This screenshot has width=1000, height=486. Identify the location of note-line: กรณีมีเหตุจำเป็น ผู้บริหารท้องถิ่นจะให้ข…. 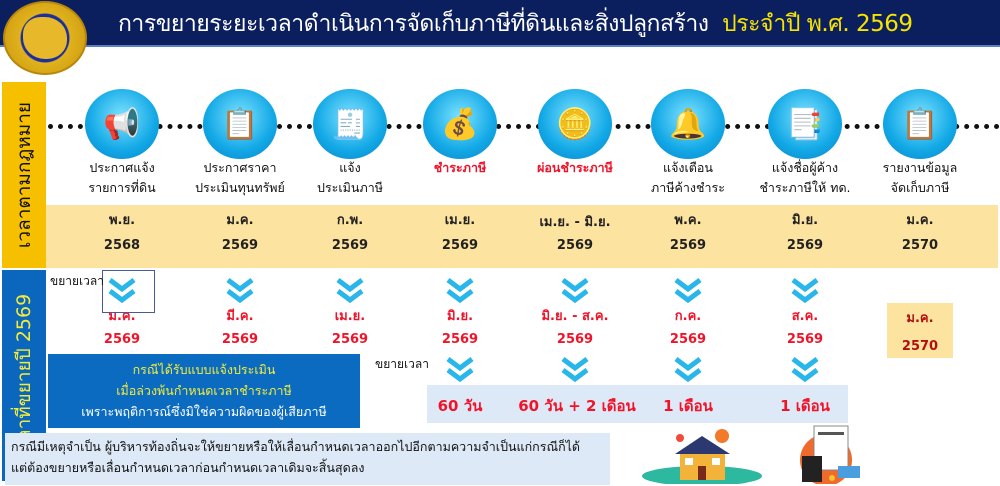
(296, 446).